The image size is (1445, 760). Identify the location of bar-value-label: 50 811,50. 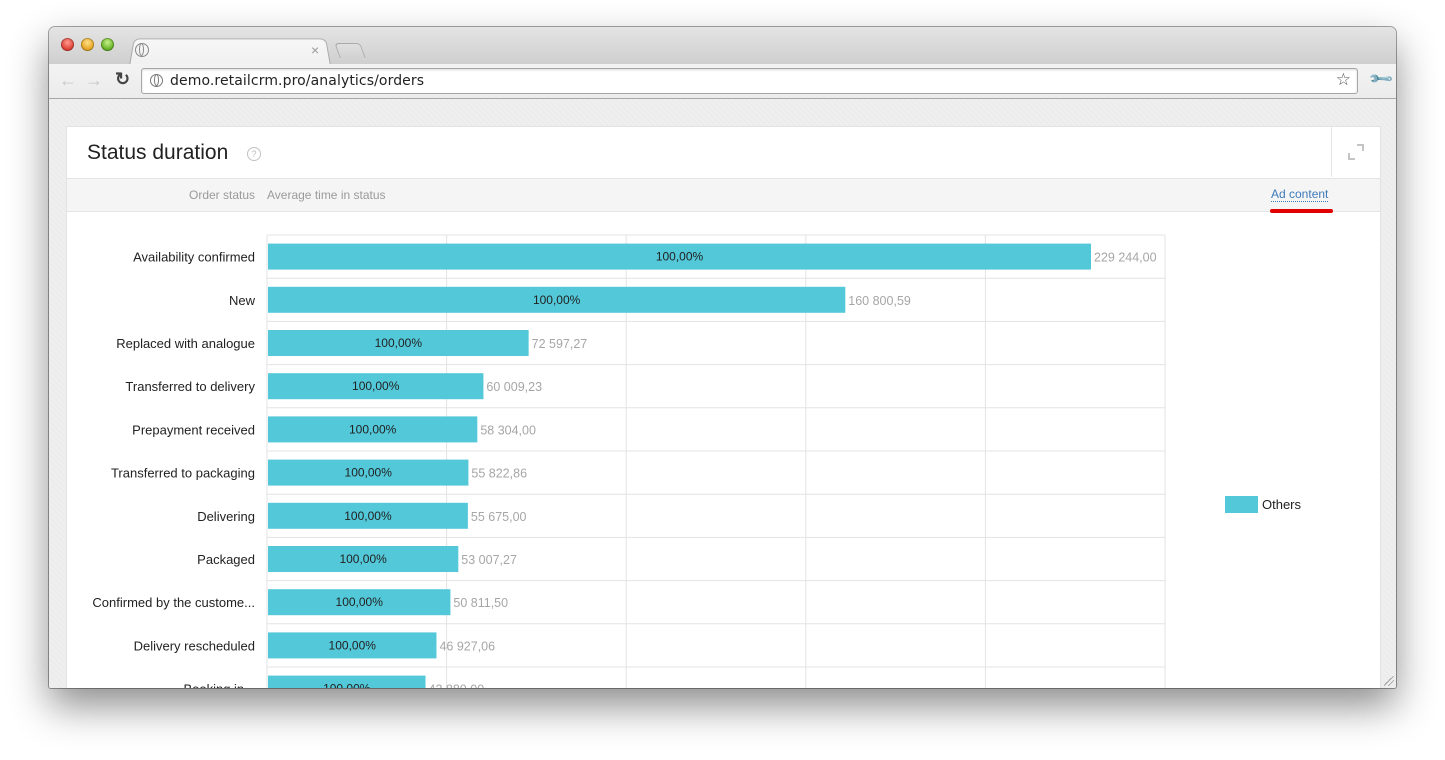
(480, 603).